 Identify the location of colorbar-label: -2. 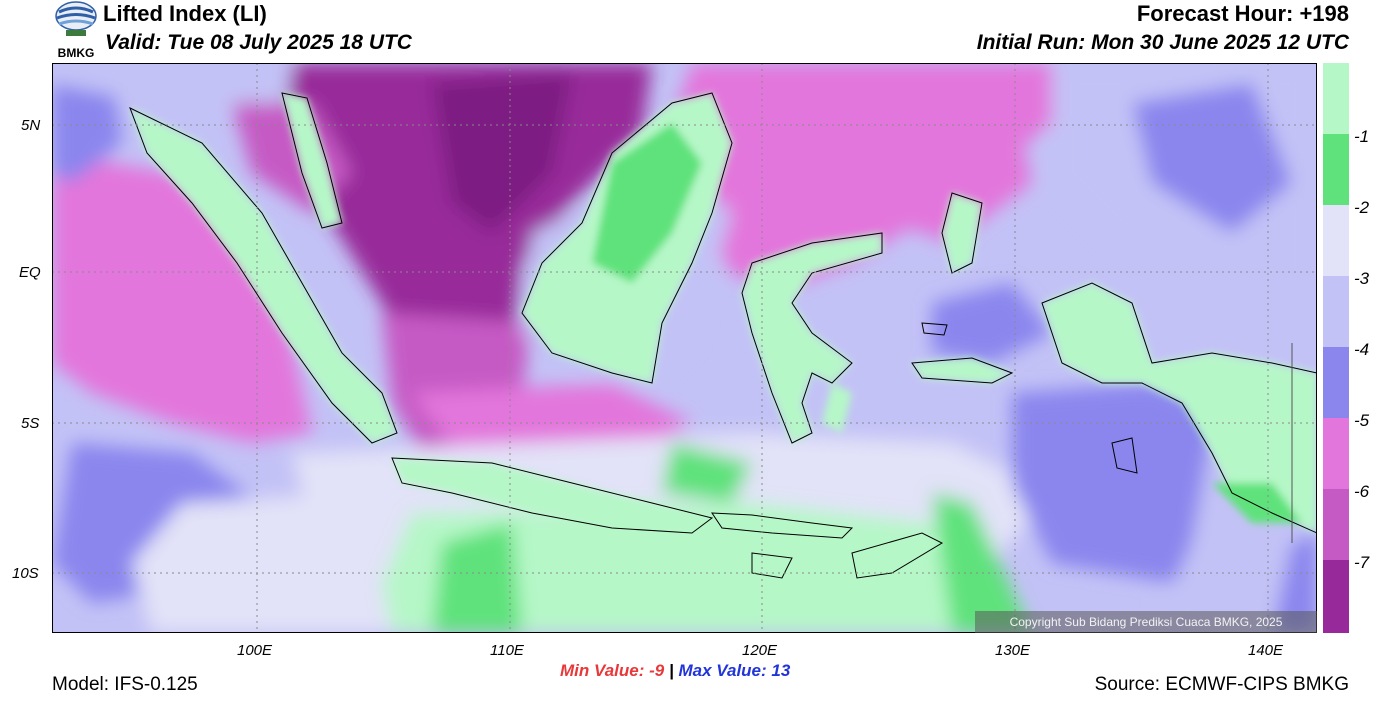
(1362, 207).